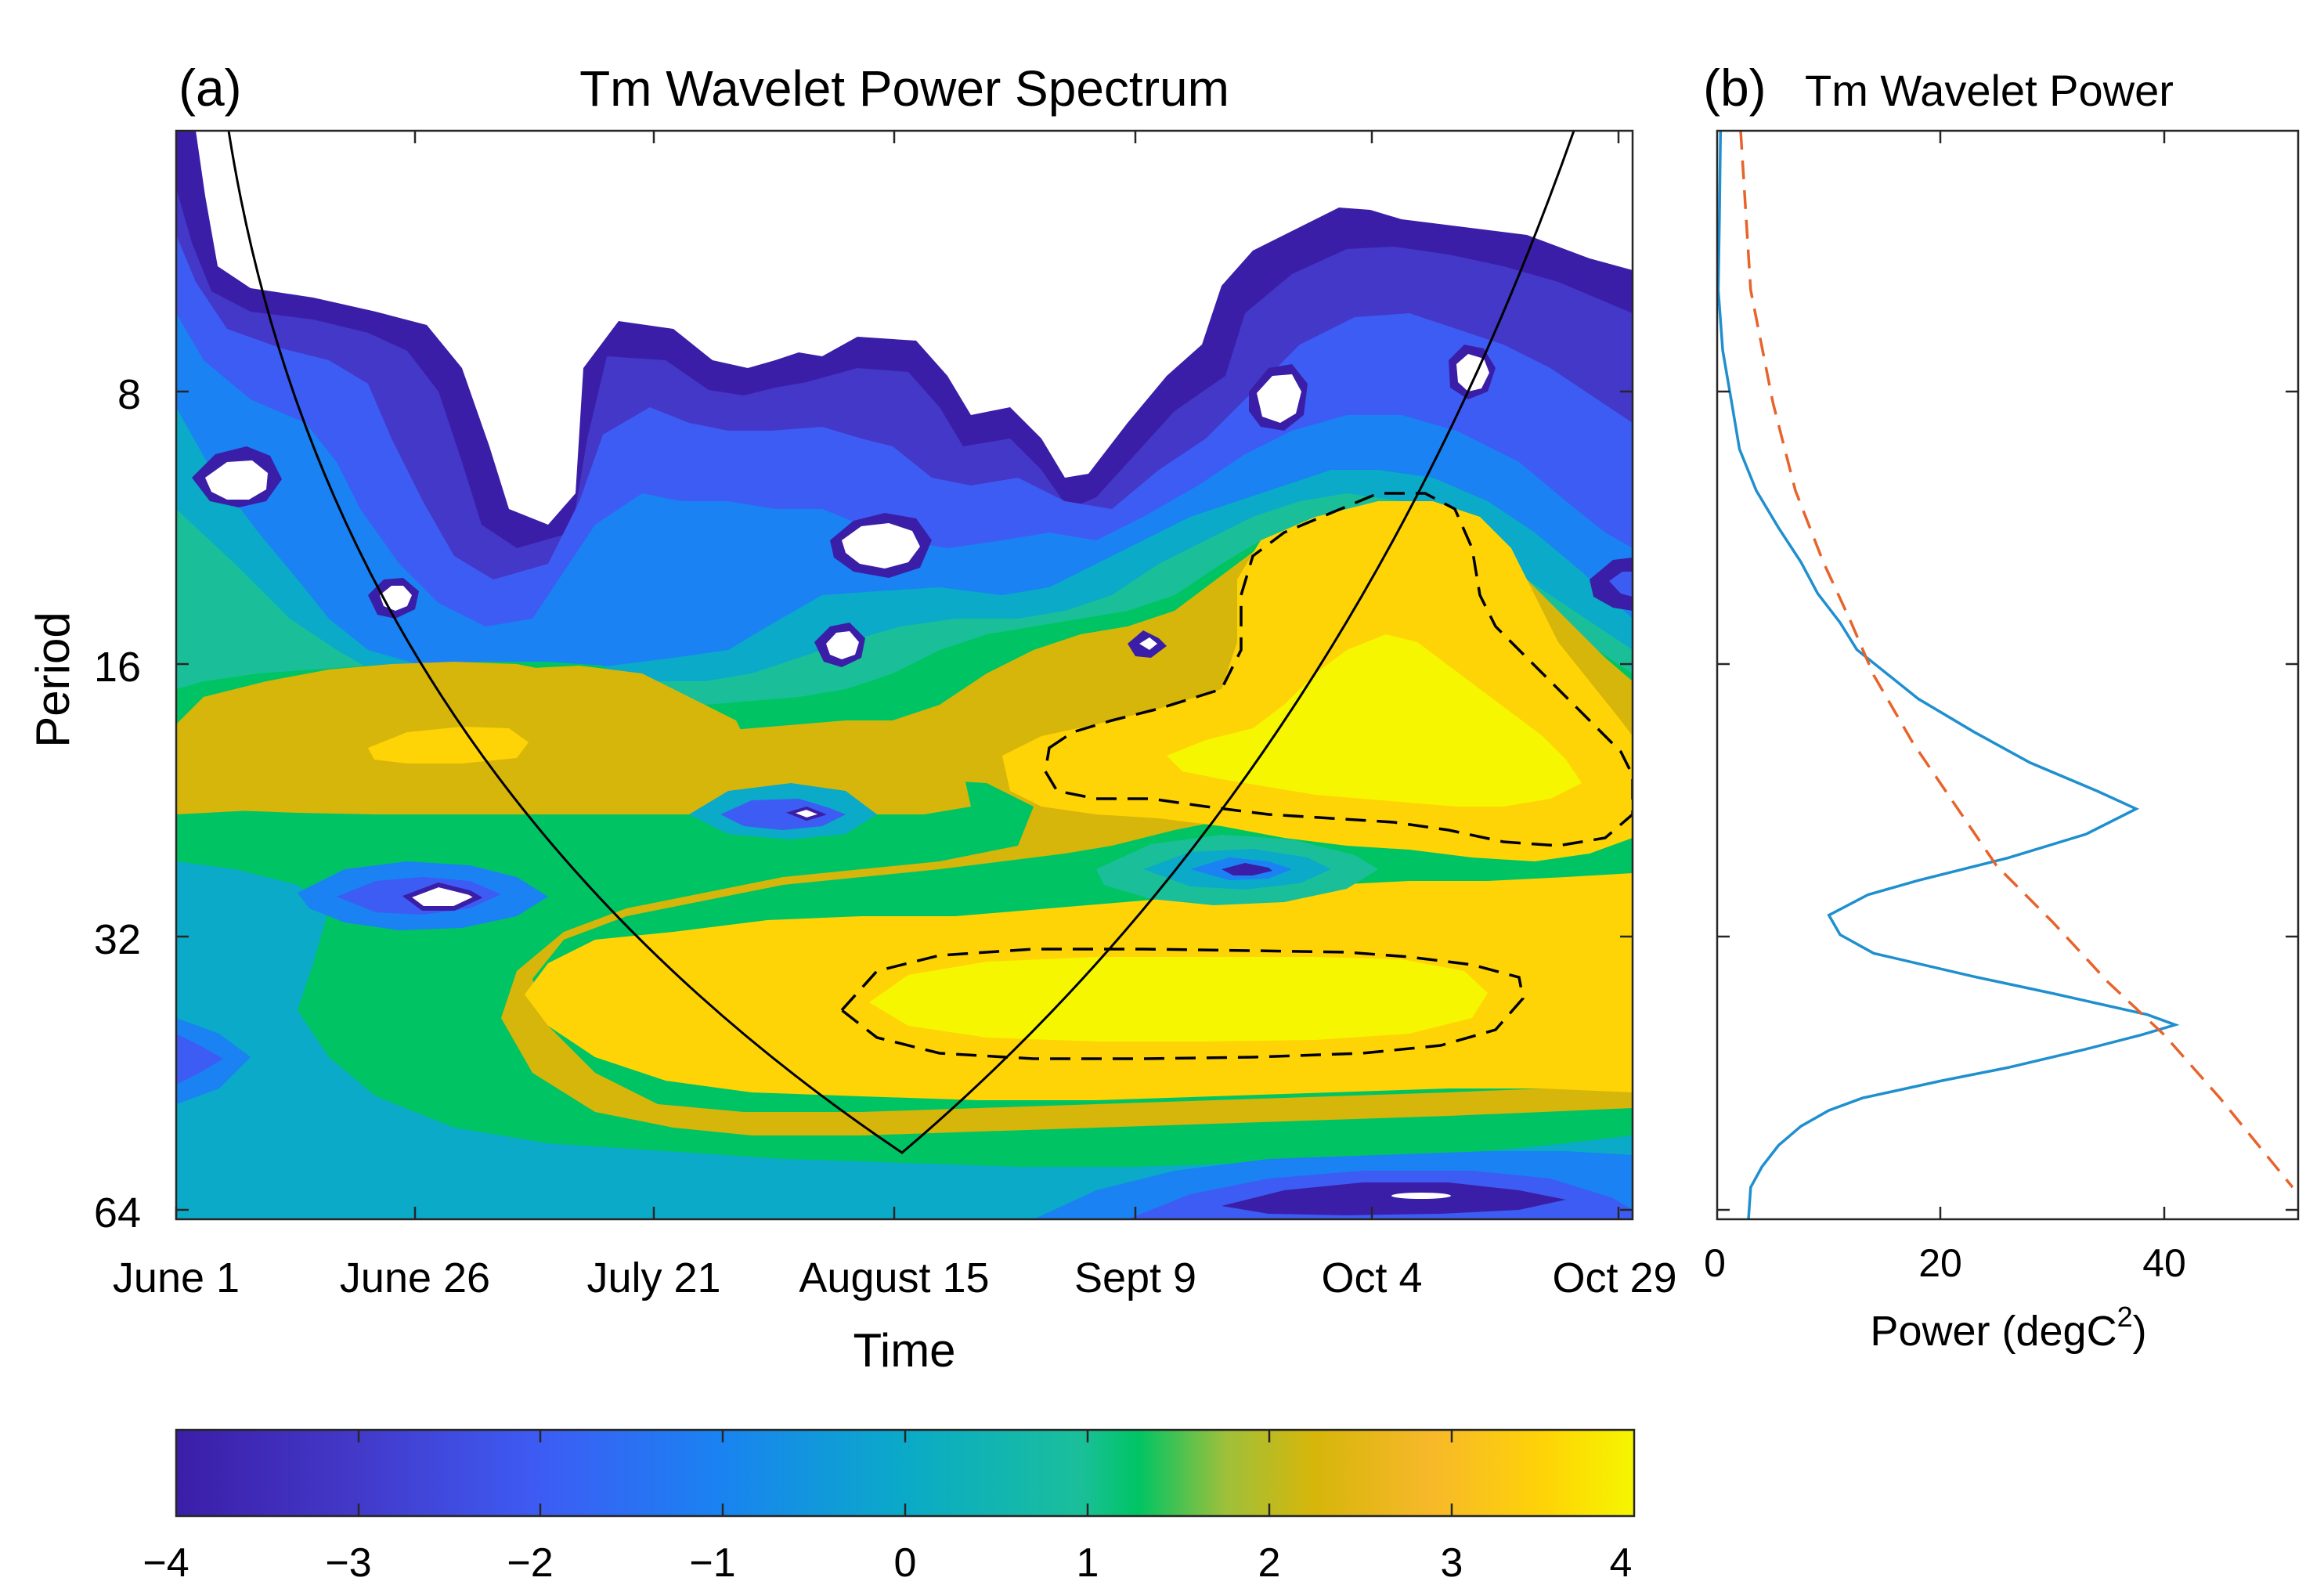 The image size is (2324, 1592). What do you see at coordinates (1269, 1563) in the screenshot?
I see `colorbar-tick-label: 2` at bounding box center [1269, 1563].